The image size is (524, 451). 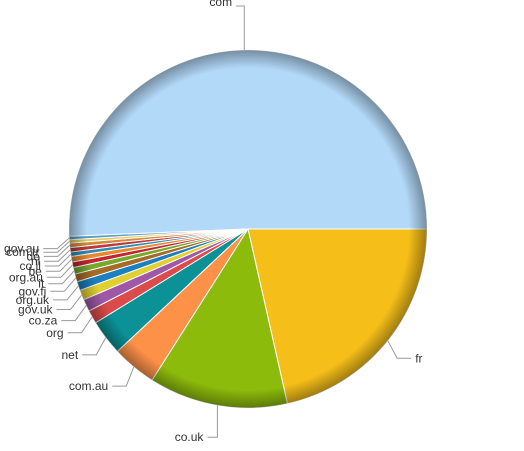 What do you see at coordinates (80, 325) in the screenshot?
I see `leader-line-org` at bounding box center [80, 325].